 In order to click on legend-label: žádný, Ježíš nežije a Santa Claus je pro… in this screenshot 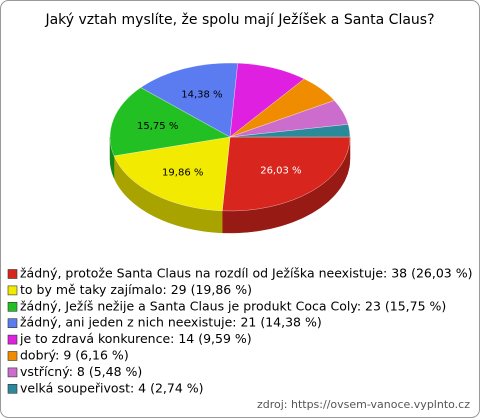, I will do `click(233, 305)`.